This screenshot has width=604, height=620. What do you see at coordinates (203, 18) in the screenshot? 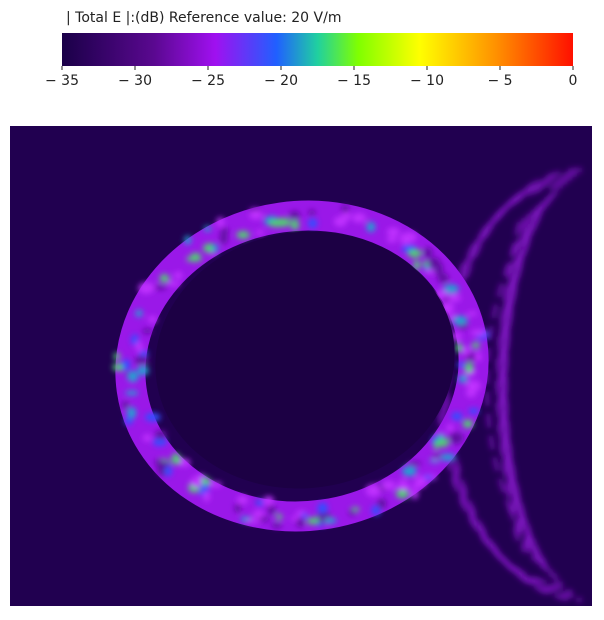
I see `colorbar-title: | Total E |:(dB) Reference value: 20 V/m` at bounding box center [203, 18].